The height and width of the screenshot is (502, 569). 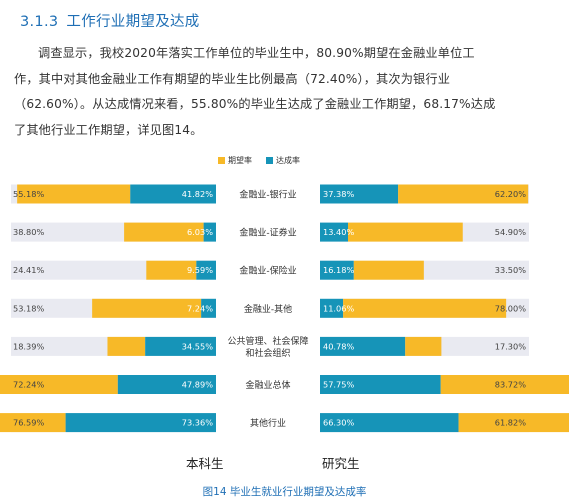 What do you see at coordinates (28, 385) in the screenshot?
I see `label-undergrad-expect: 72.24%` at bounding box center [28, 385].